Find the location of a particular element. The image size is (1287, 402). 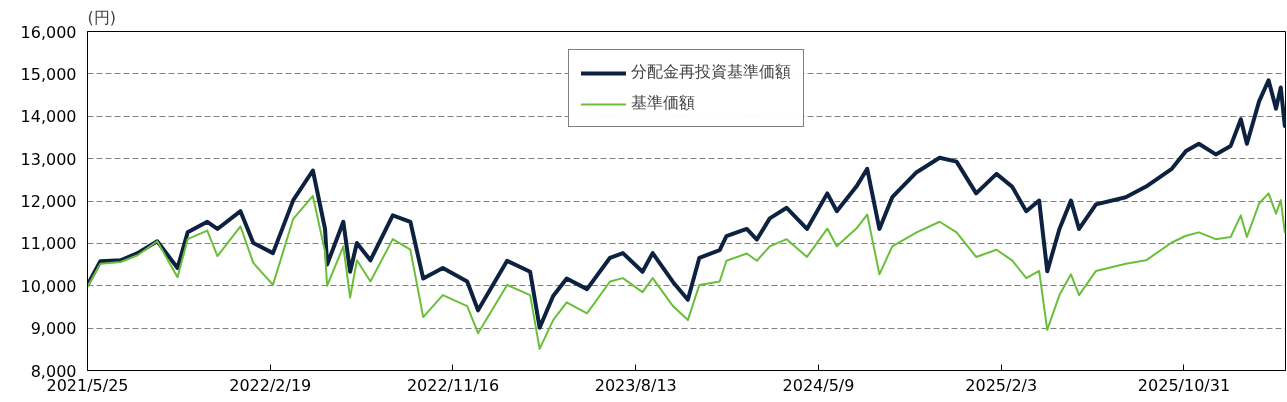

x-tick-label: 2025/10/31 is located at coordinates (1184, 385).